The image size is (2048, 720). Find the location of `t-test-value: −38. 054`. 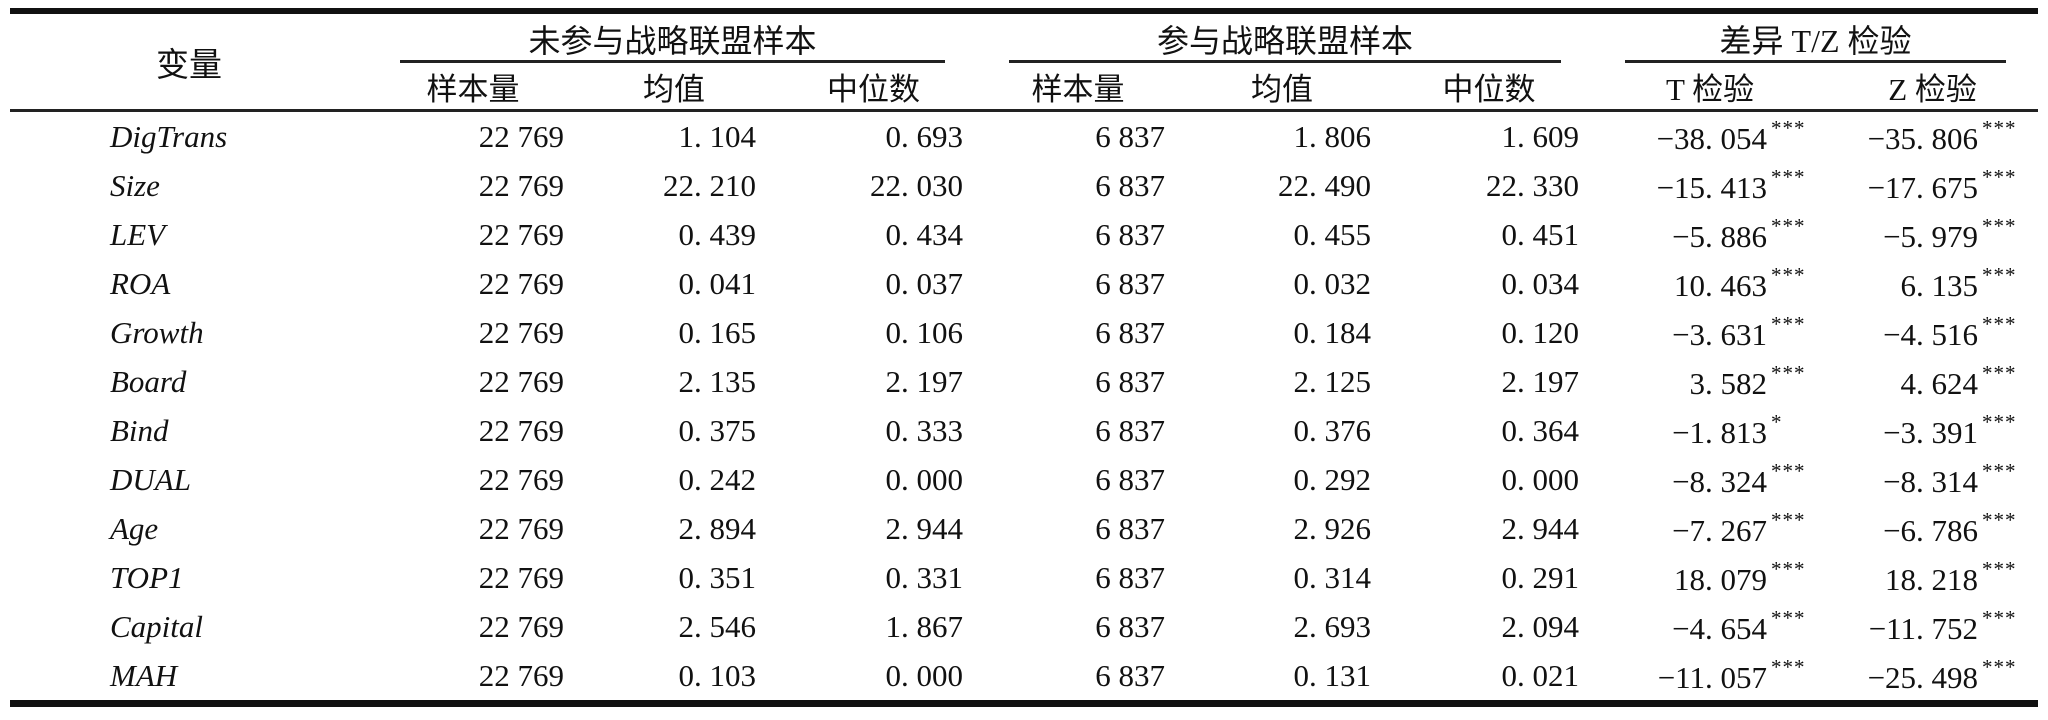

t-test-value: −38. 054 is located at coordinates (1712, 138).